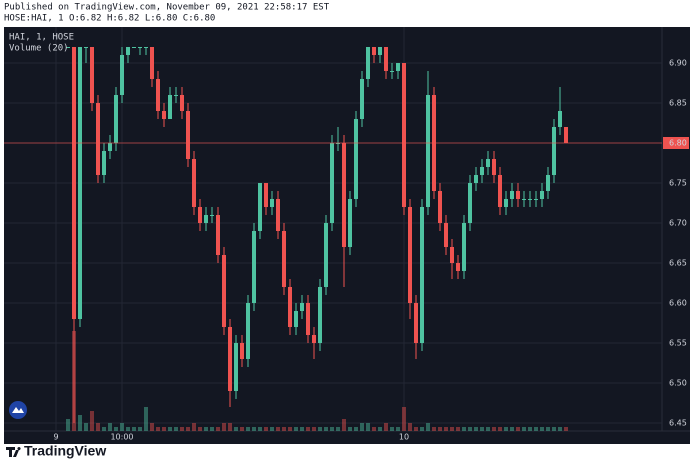  Describe the element at coordinates (121, 437) in the screenshot. I see `x-tick-label: 10:00` at that location.